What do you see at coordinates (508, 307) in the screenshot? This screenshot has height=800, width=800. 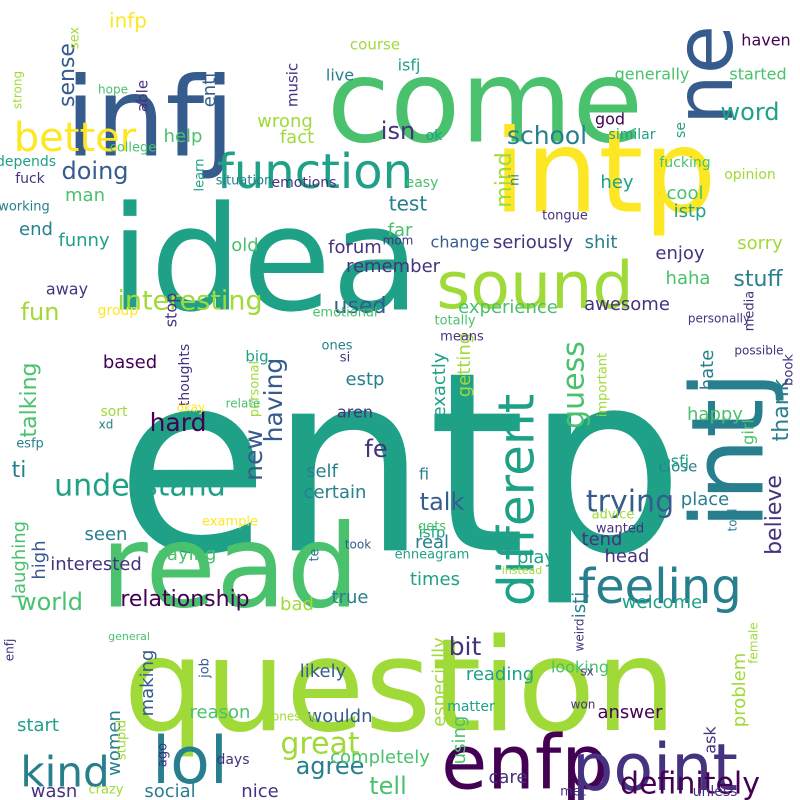 I see `cloud-word: experience` at bounding box center [508, 307].